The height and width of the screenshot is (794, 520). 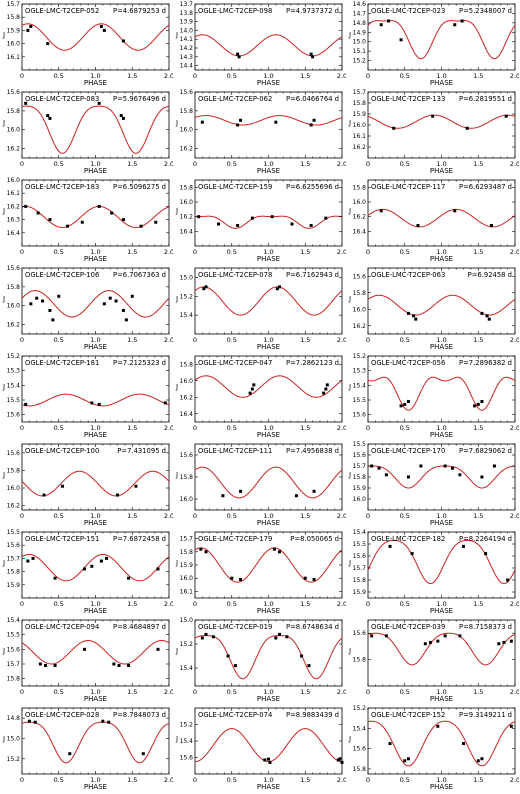 What do you see at coordinates (485, 715) in the screenshot?
I see `period-label: P=9.3149211 d` at bounding box center [485, 715].